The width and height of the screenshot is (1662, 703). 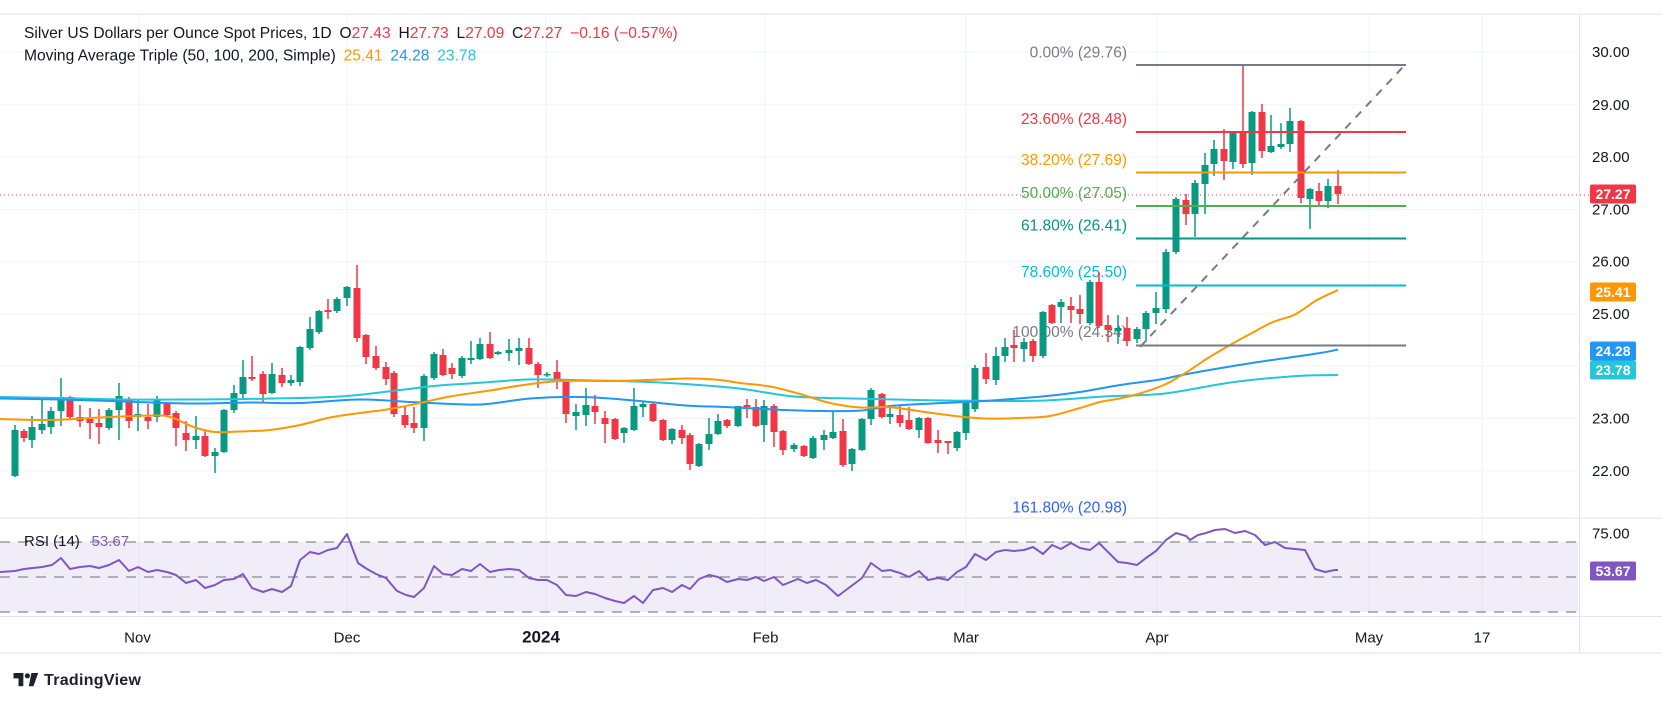 I want to click on svg-text: 53.67, so click(x=1612, y=571).